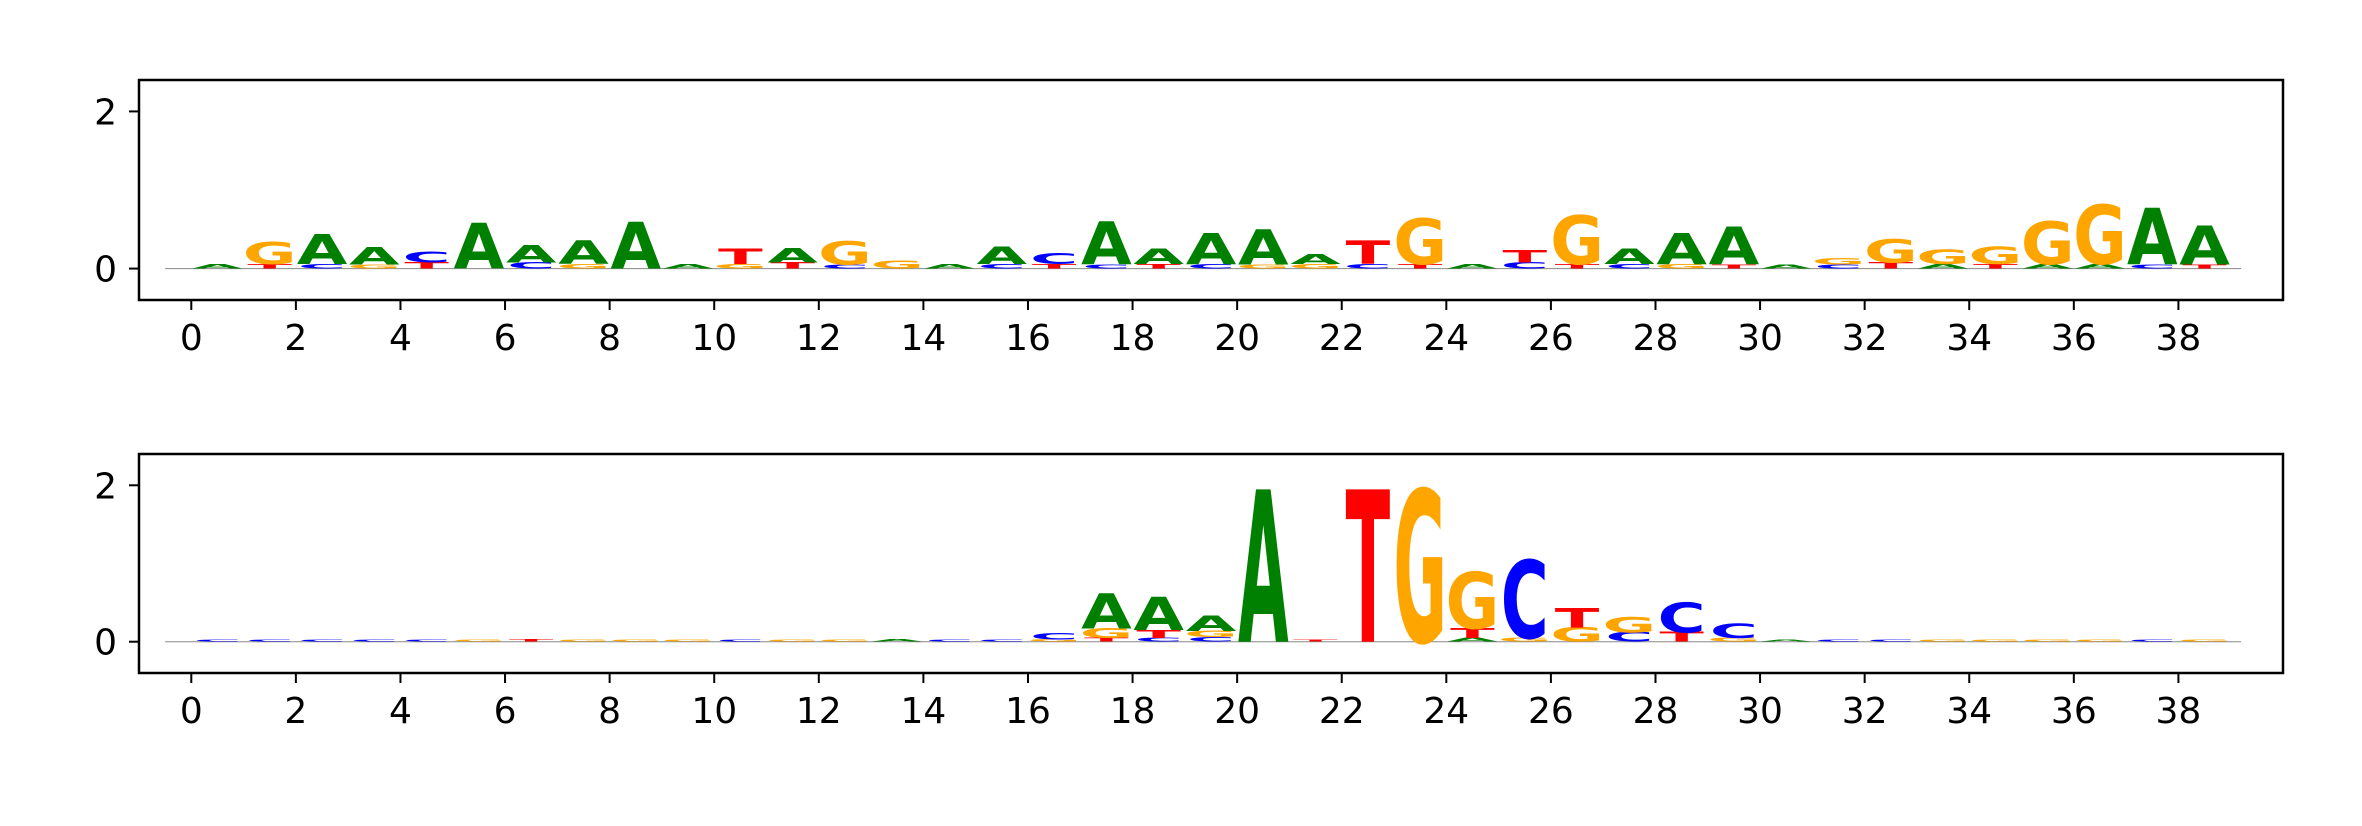  What do you see at coordinates (1760, 338) in the screenshot?
I see `x-tick-label: 30` at bounding box center [1760, 338].